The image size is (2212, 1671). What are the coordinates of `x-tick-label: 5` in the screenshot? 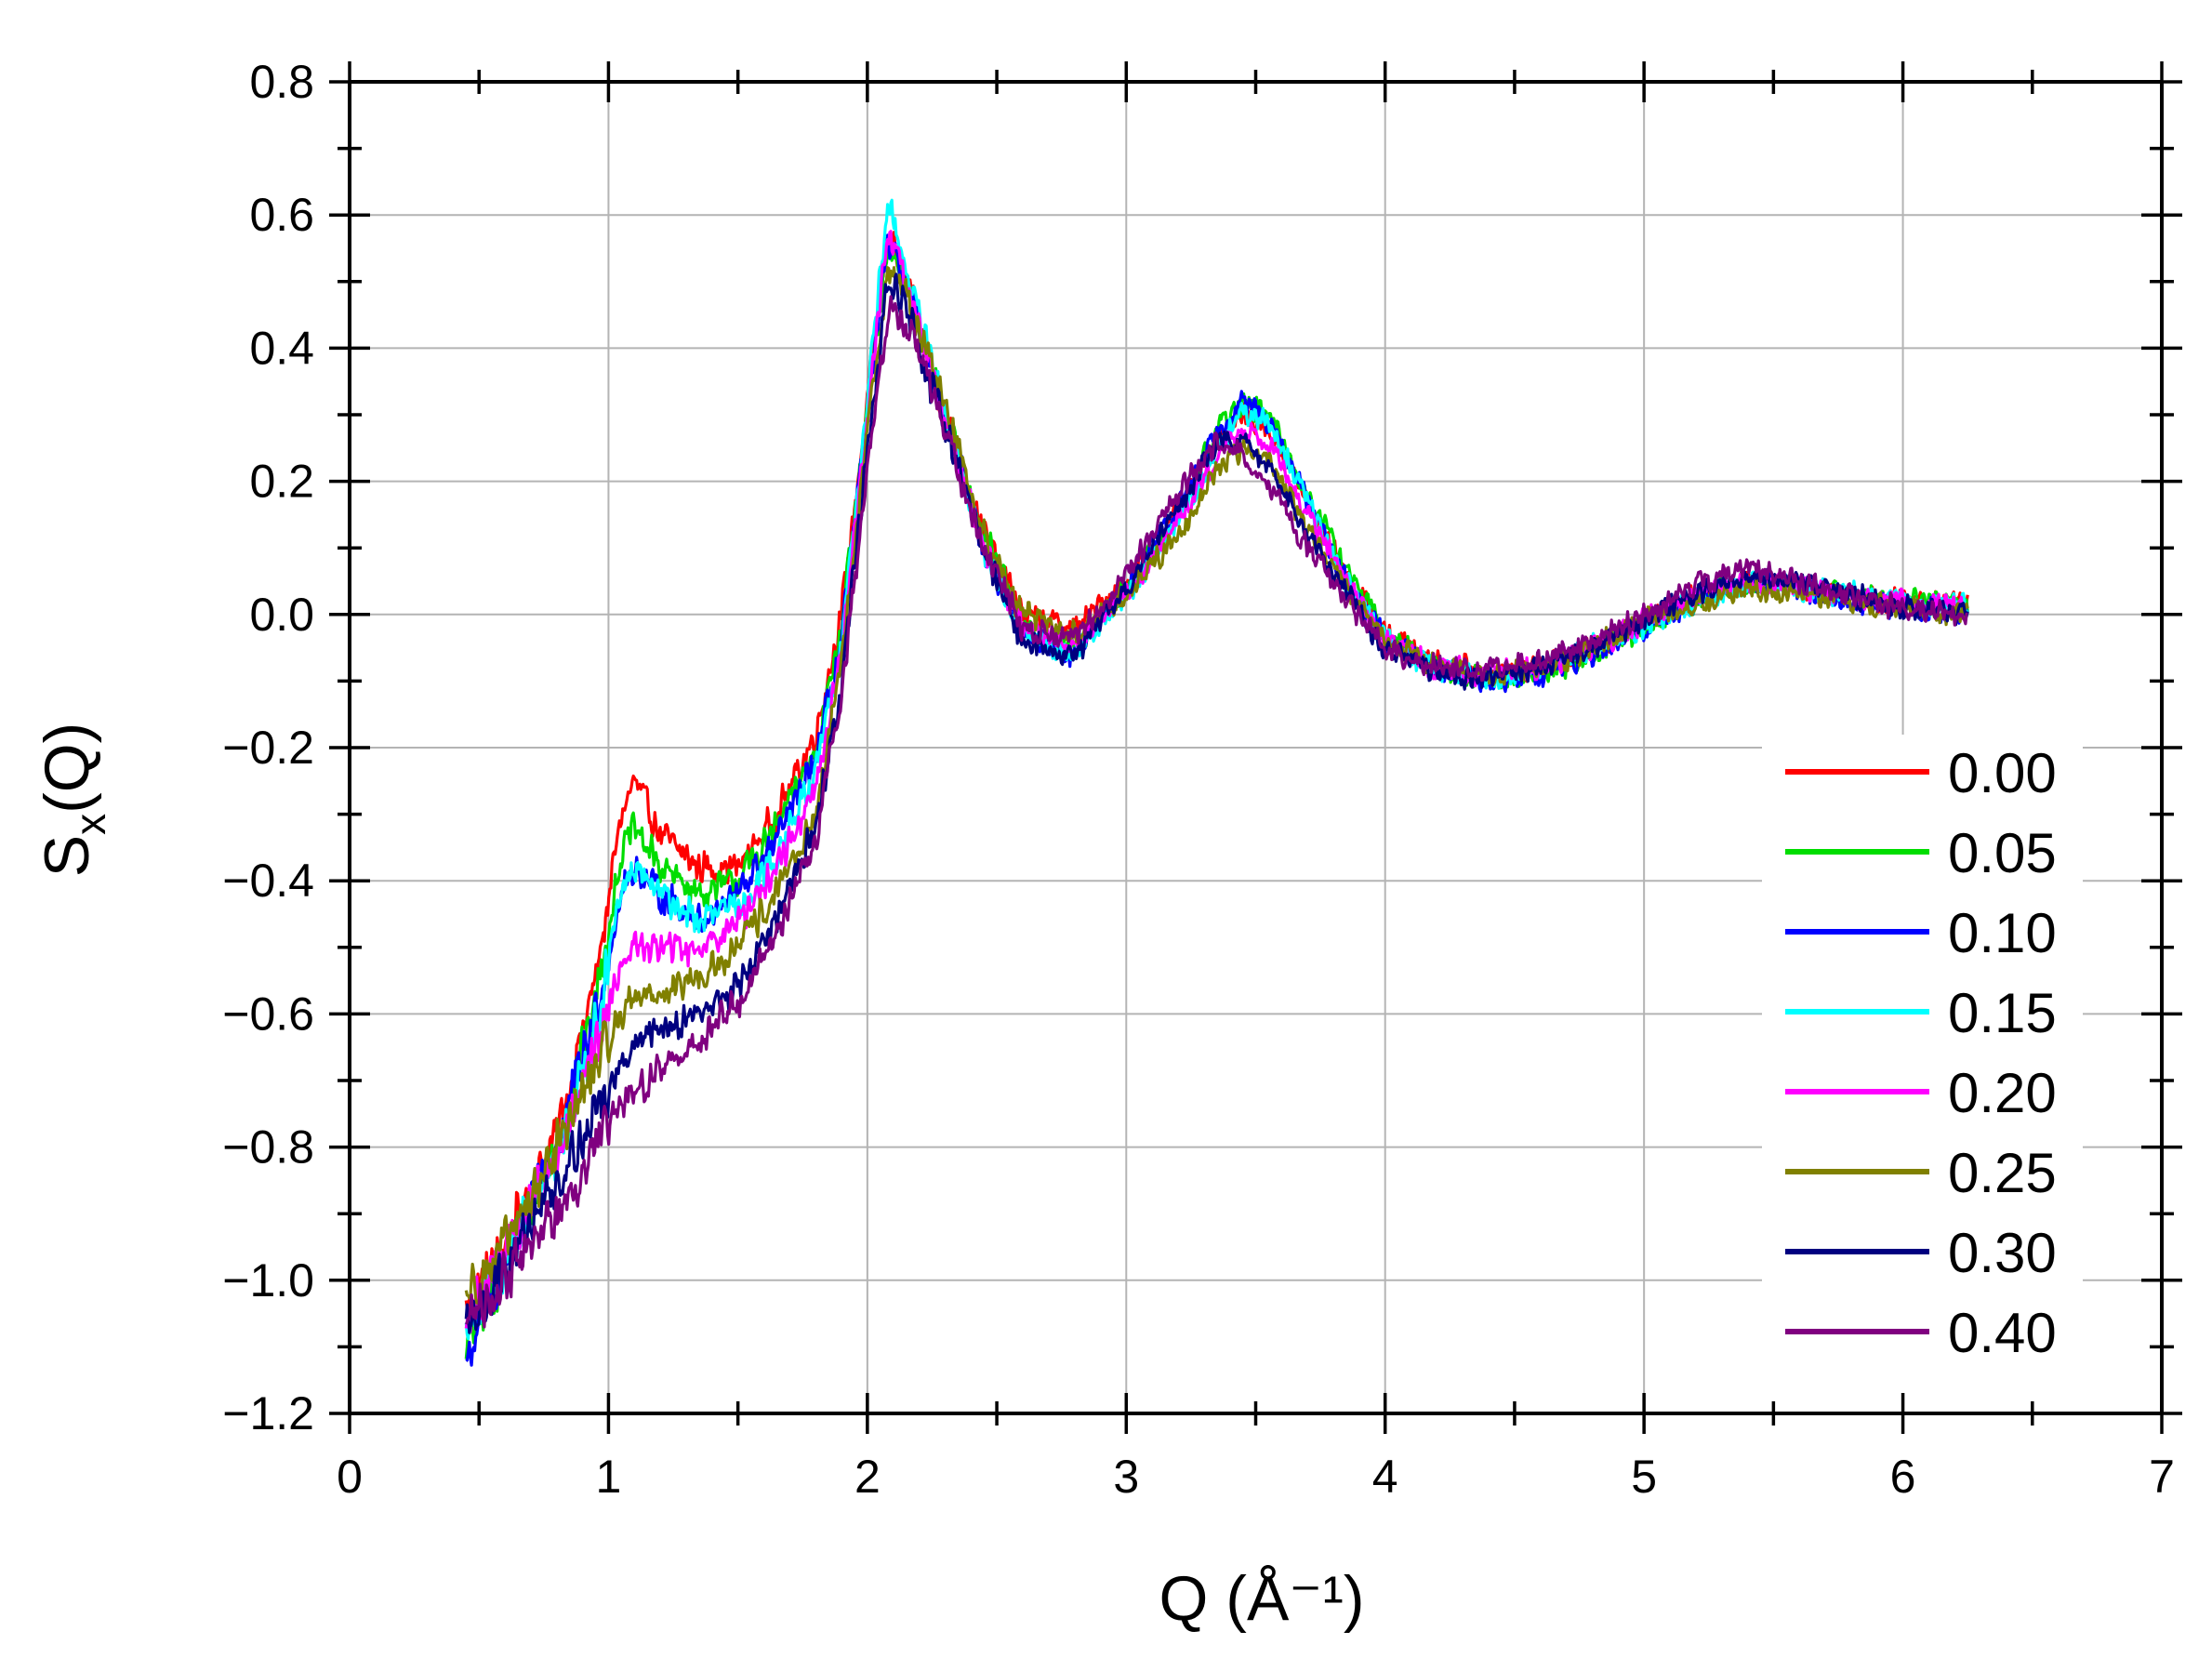 It's located at (1644, 1477).